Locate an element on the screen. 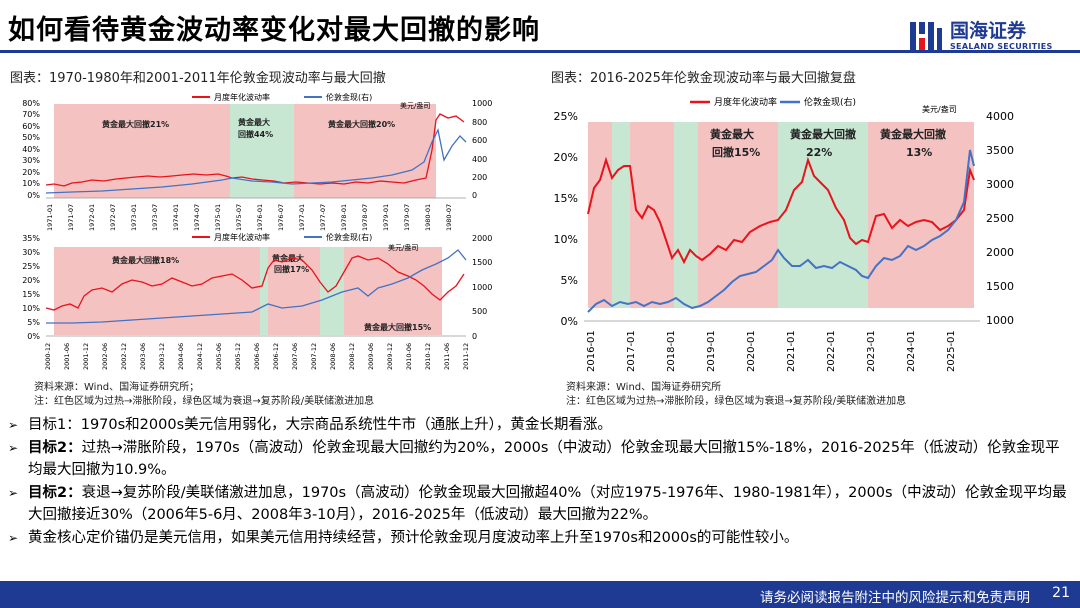 The image size is (1080, 608). region-label-1: 黄金最大 is located at coordinates (732, 134).